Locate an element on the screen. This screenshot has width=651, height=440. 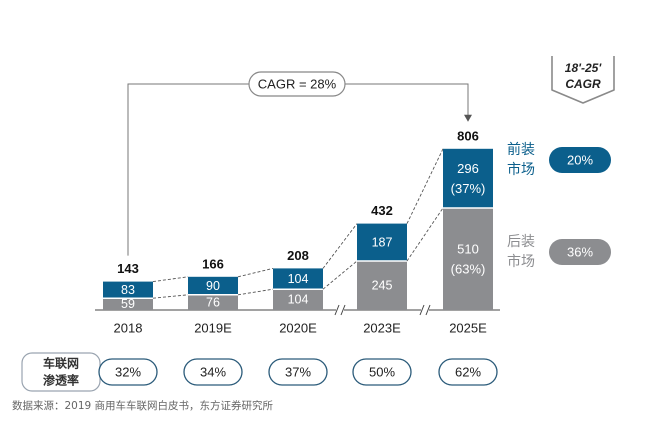
legend-item-value: 20% is located at coordinates (580, 160).